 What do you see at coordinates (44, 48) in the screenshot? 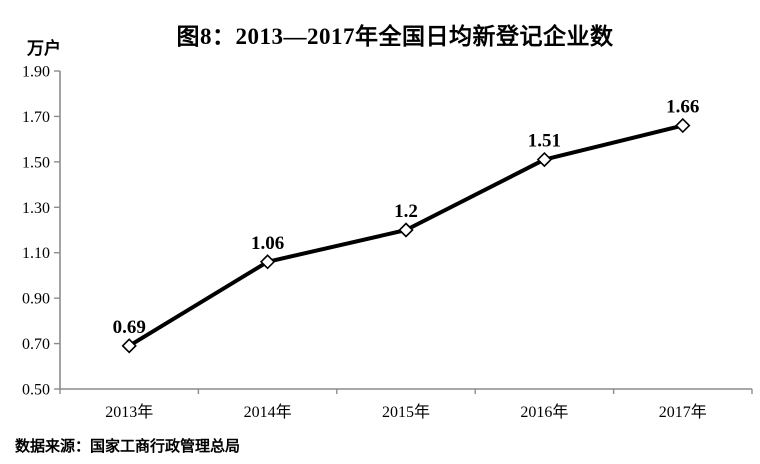
I see `y-axis-unit-label: 万户` at bounding box center [44, 48].